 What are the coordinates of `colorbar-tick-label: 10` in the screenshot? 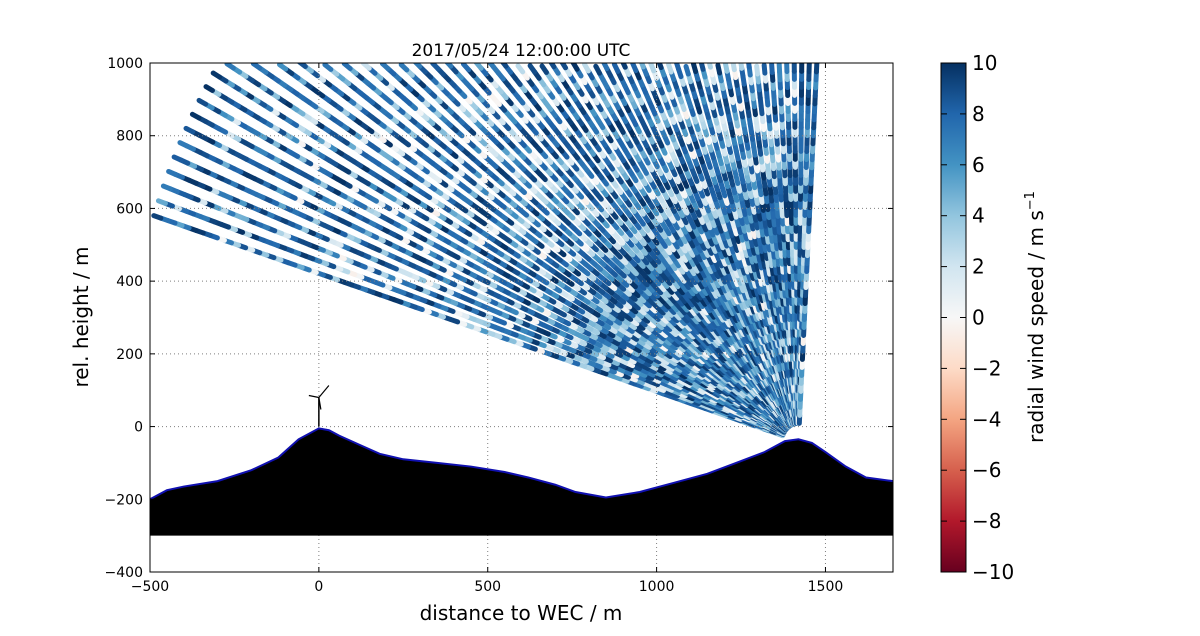 It's located at (984, 63).